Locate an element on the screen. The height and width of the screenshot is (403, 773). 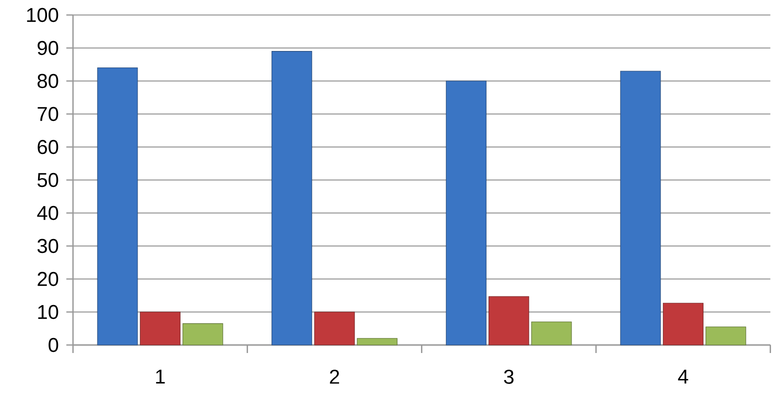
y-tick-label: 40 is located at coordinates (47, 213).